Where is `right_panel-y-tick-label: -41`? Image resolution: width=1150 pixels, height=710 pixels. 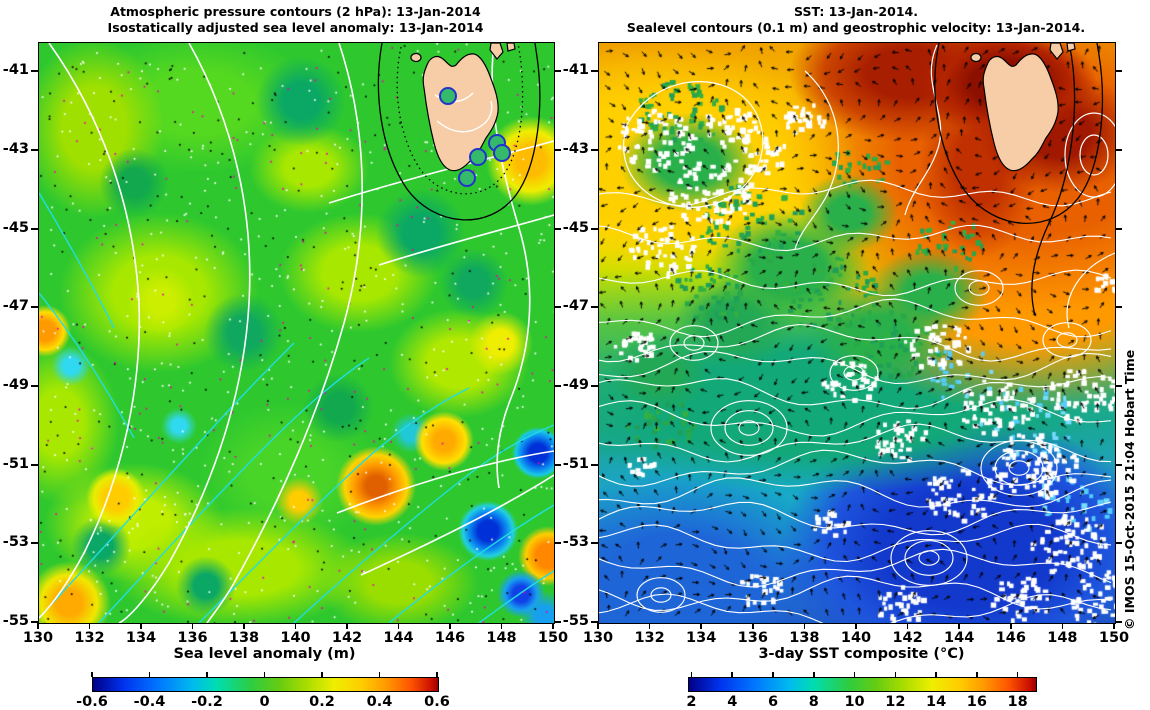
right_panel-y-tick-label: -41 is located at coordinates (575, 70).